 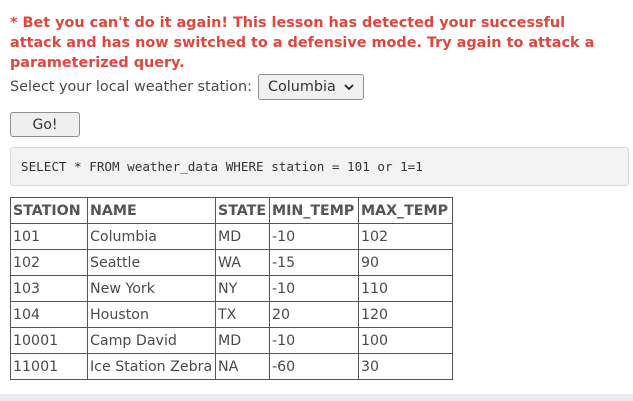 I want to click on cell-station: 10001, so click(x=49, y=340).